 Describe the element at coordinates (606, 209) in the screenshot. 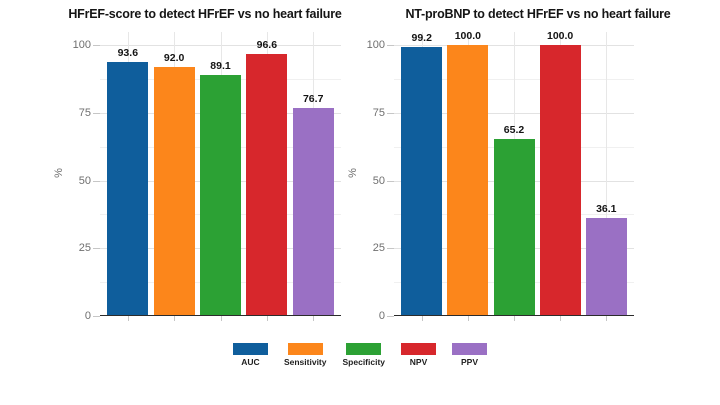

I see `bar-value-label: 36.1` at that location.